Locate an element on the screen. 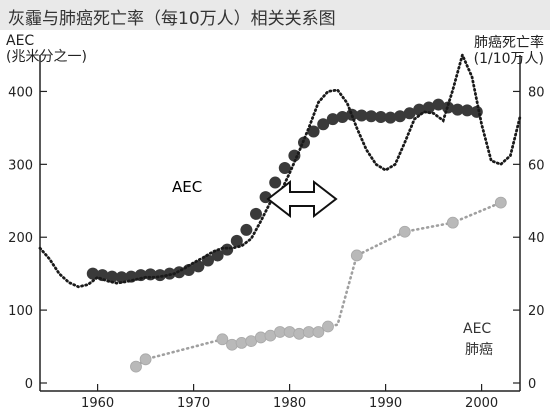  right-tick-label: 20 is located at coordinates (536, 311).